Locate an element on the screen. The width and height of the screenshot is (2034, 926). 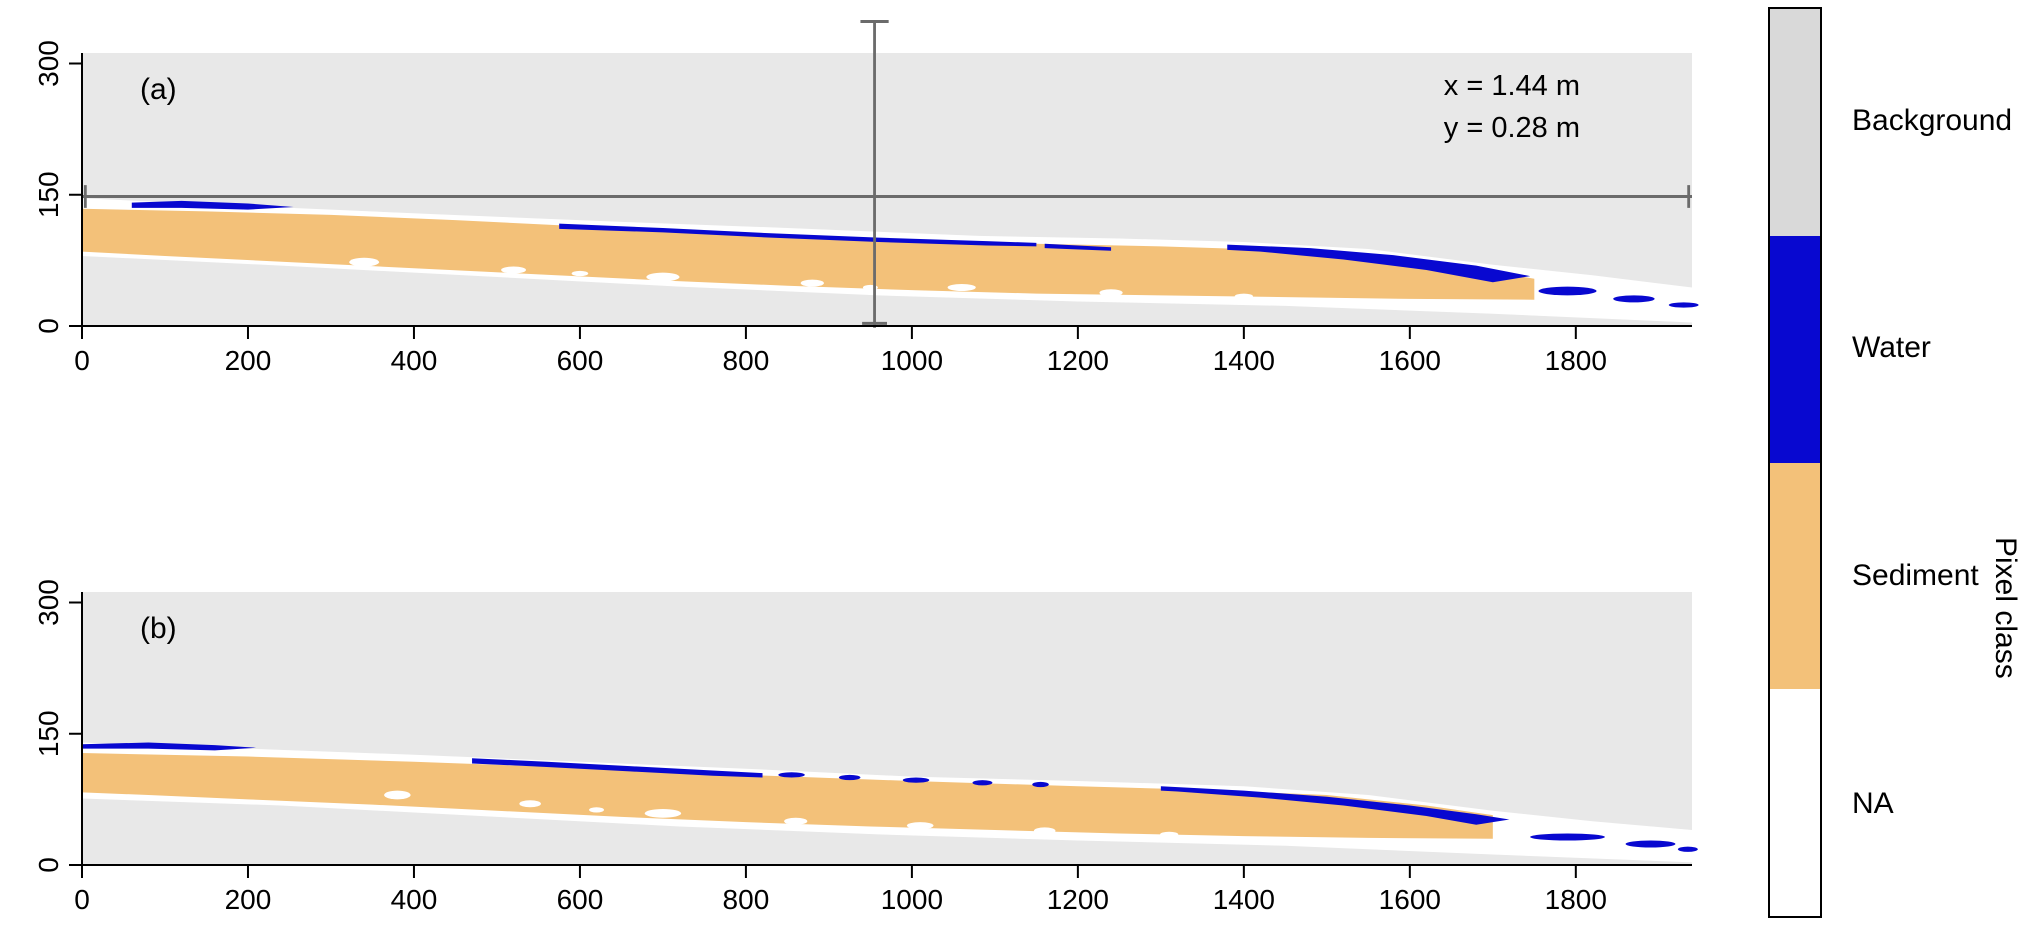
legend-swatch-na is located at coordinates (1795, 802).